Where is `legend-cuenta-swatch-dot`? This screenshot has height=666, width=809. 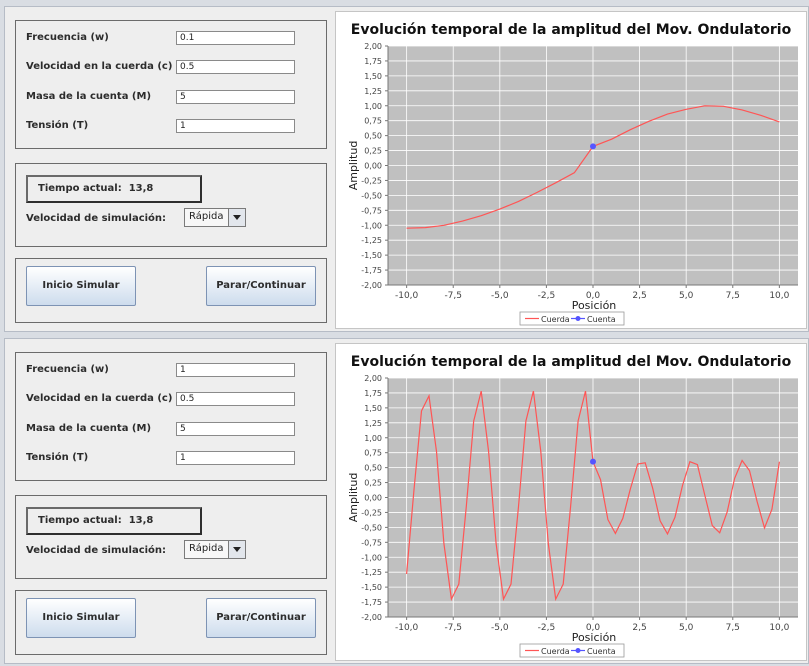 legend-cuenta-swatch-dot is located at coordinates (578, 650).